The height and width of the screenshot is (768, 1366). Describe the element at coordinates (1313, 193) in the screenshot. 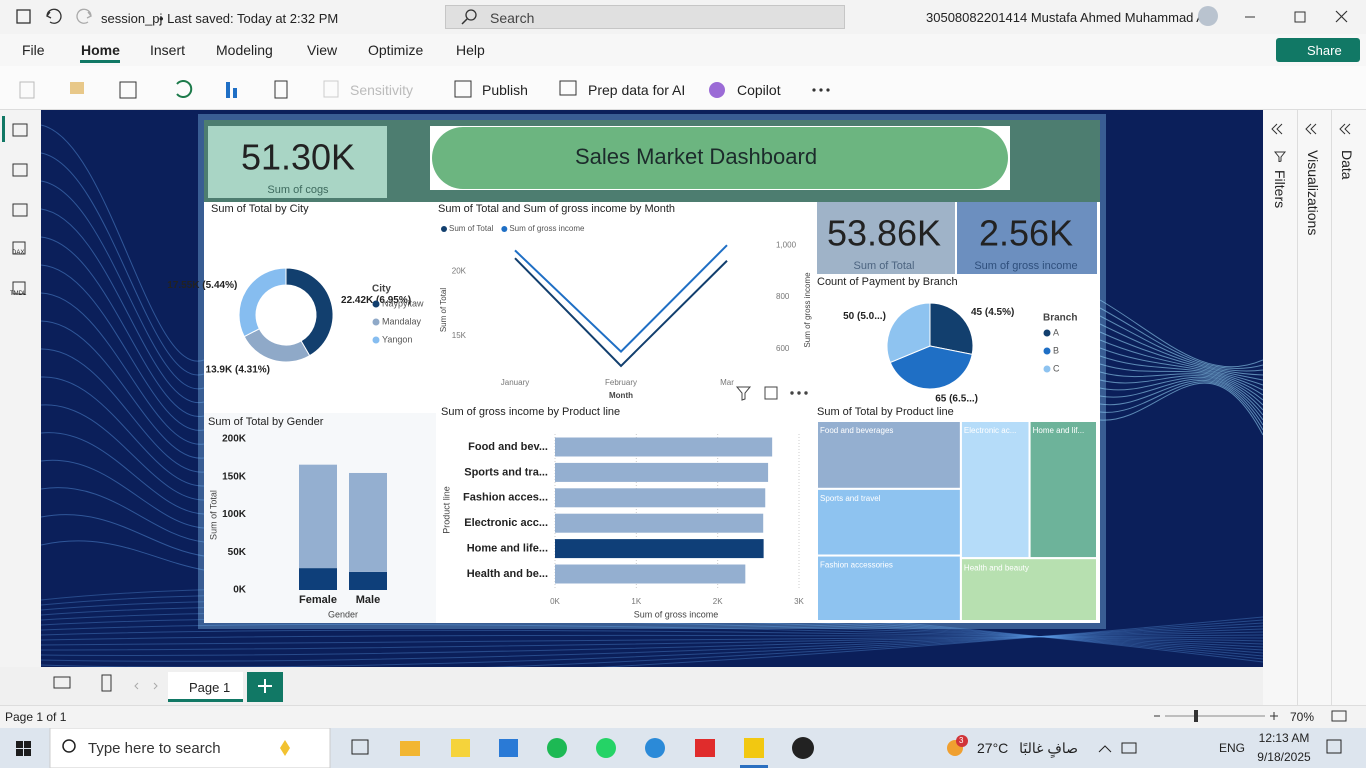

I see `pane-label: Visualizations` at that location.